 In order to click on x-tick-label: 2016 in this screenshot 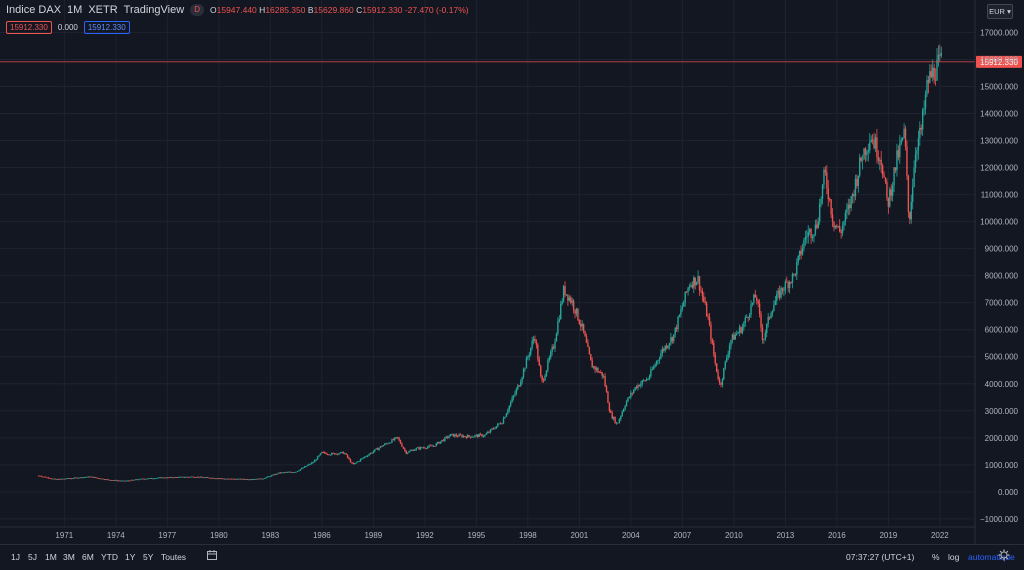, I will do `click(837, 535)`.